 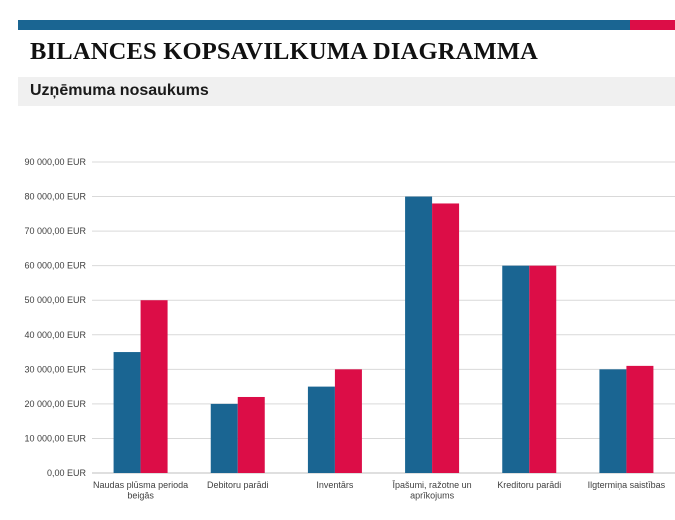 What do you see at coordinates (346, 91) in the screenshot?
I see `subtitle-band: Uzņēmuma nosaukums` at bounding box center [346, 91].